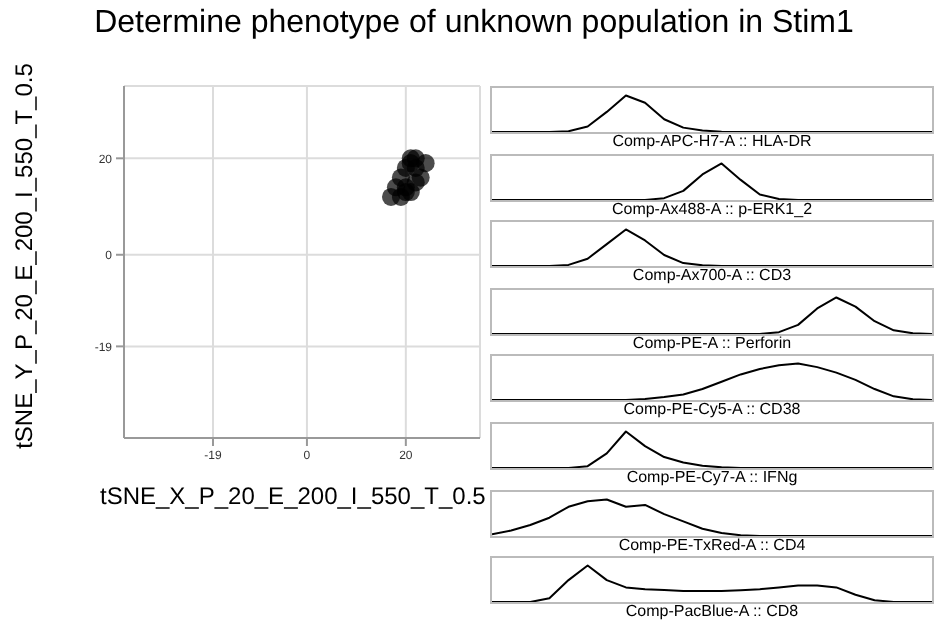 This screenshot has width=948, height=628. What do you see at coordinates (712, 342) in the screenshot?
I see `x-axis-title: Comp-PE-A :: Perforin` at bounding box center [712, 342].